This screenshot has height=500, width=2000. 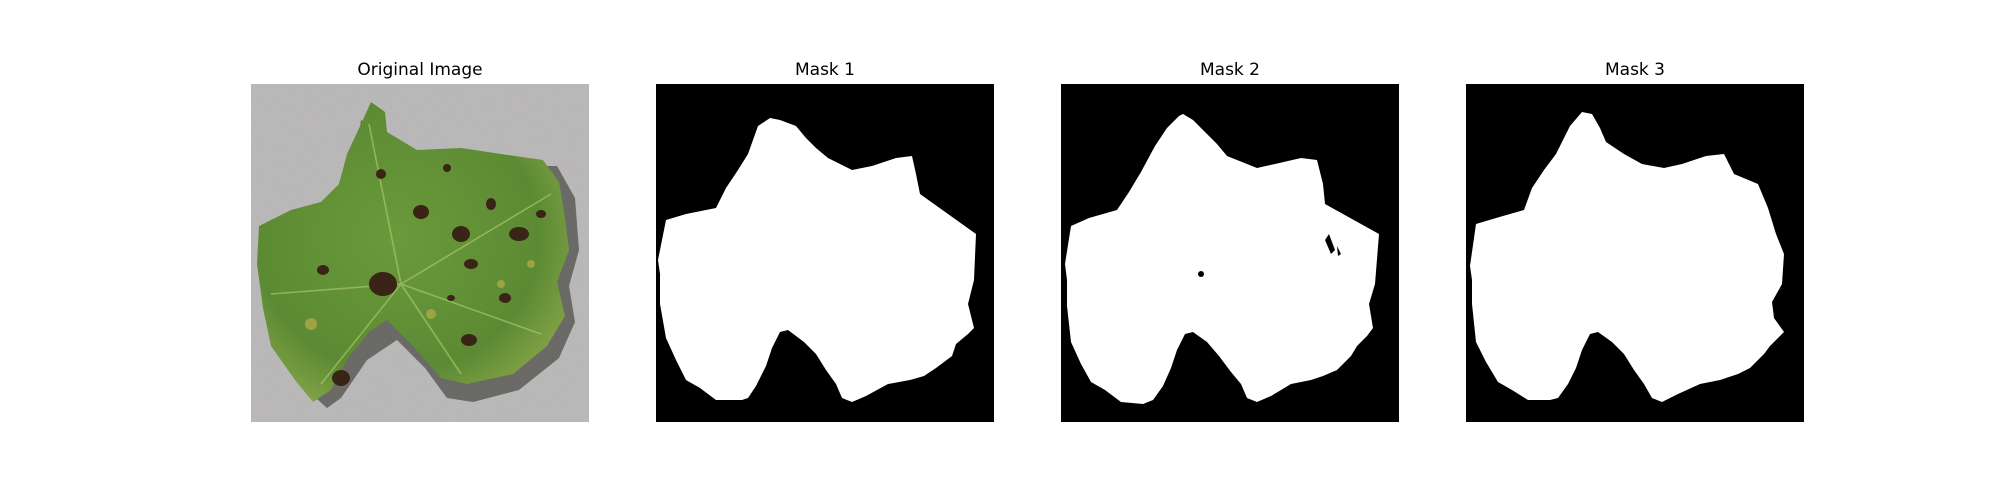 I want to click on mask-1-image, so click(x=825, y=253).